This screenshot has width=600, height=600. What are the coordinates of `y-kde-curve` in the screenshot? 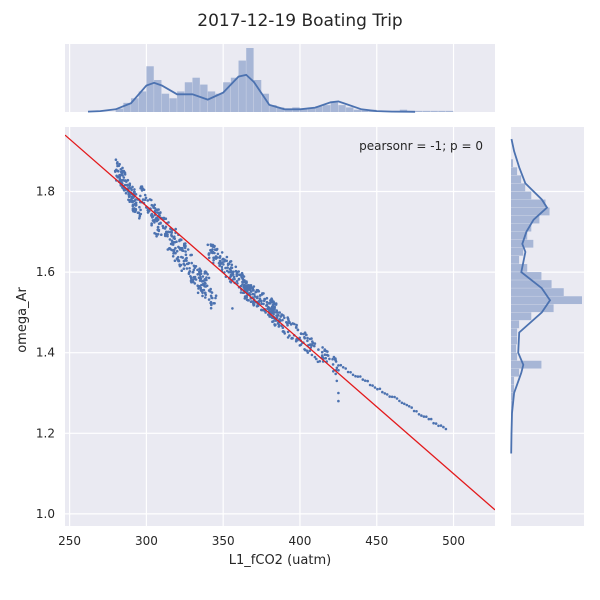 It's located at (531, 296).